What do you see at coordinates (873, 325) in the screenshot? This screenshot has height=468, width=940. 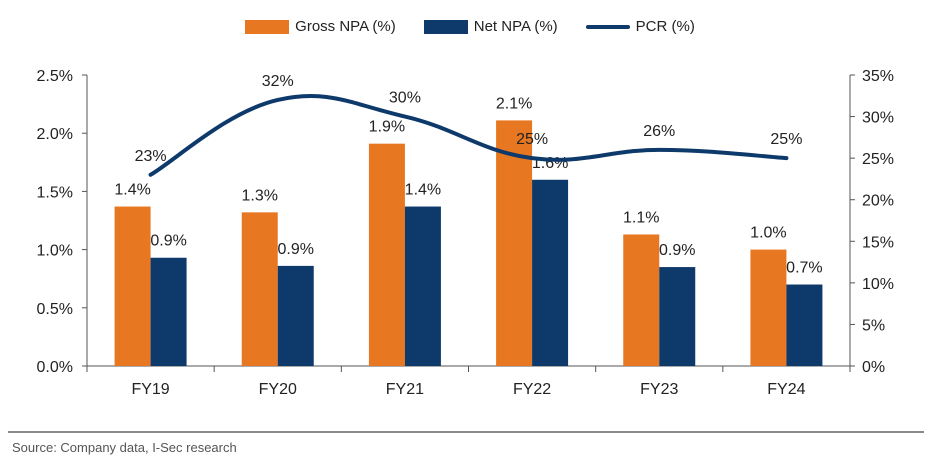 I see `y-right-tick-label: 5%` at bounding box center [873, 325].